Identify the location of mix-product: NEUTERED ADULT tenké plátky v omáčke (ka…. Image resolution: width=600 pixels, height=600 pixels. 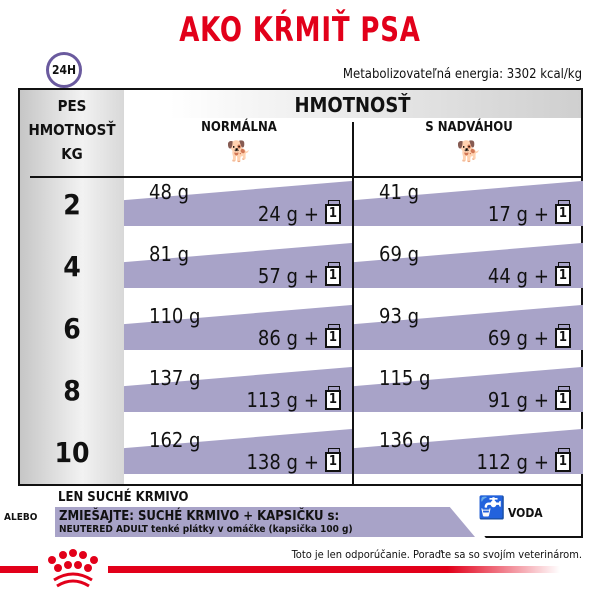
(206, 529).